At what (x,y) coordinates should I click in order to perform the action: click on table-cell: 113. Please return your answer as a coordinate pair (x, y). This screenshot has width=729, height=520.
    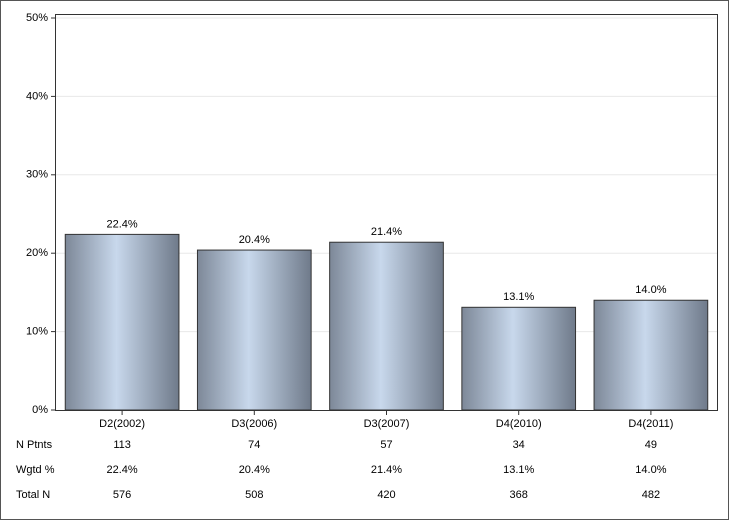
    Looking at the image, I should click on (122, 445).